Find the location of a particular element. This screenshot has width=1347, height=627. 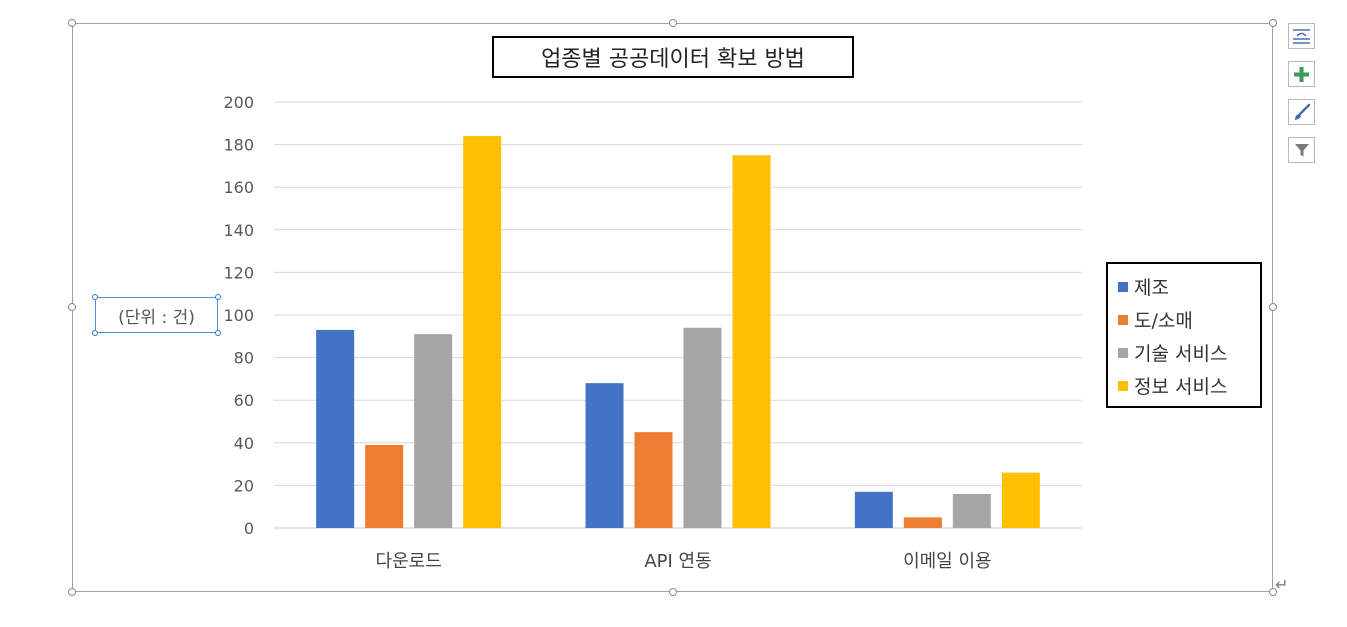

legend-item-tech-service: 기술 서비스 is located at coordinates (1184, 352).